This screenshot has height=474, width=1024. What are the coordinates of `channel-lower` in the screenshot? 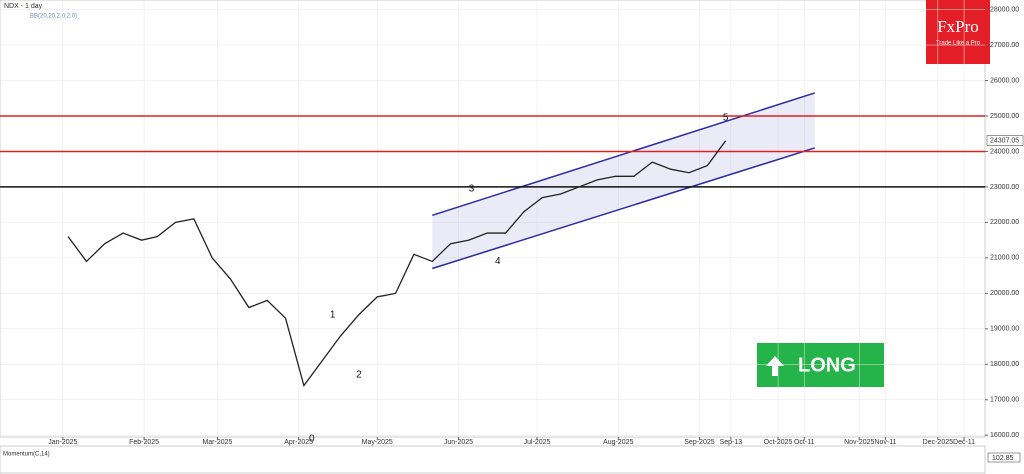 It's located at (623, 208).